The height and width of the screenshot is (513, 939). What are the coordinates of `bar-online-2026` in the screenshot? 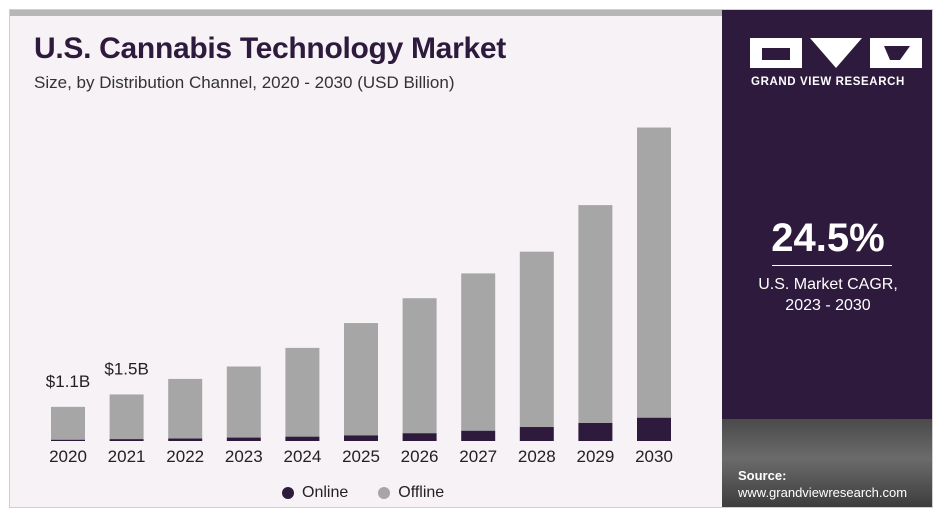 It's located at (419, 437).